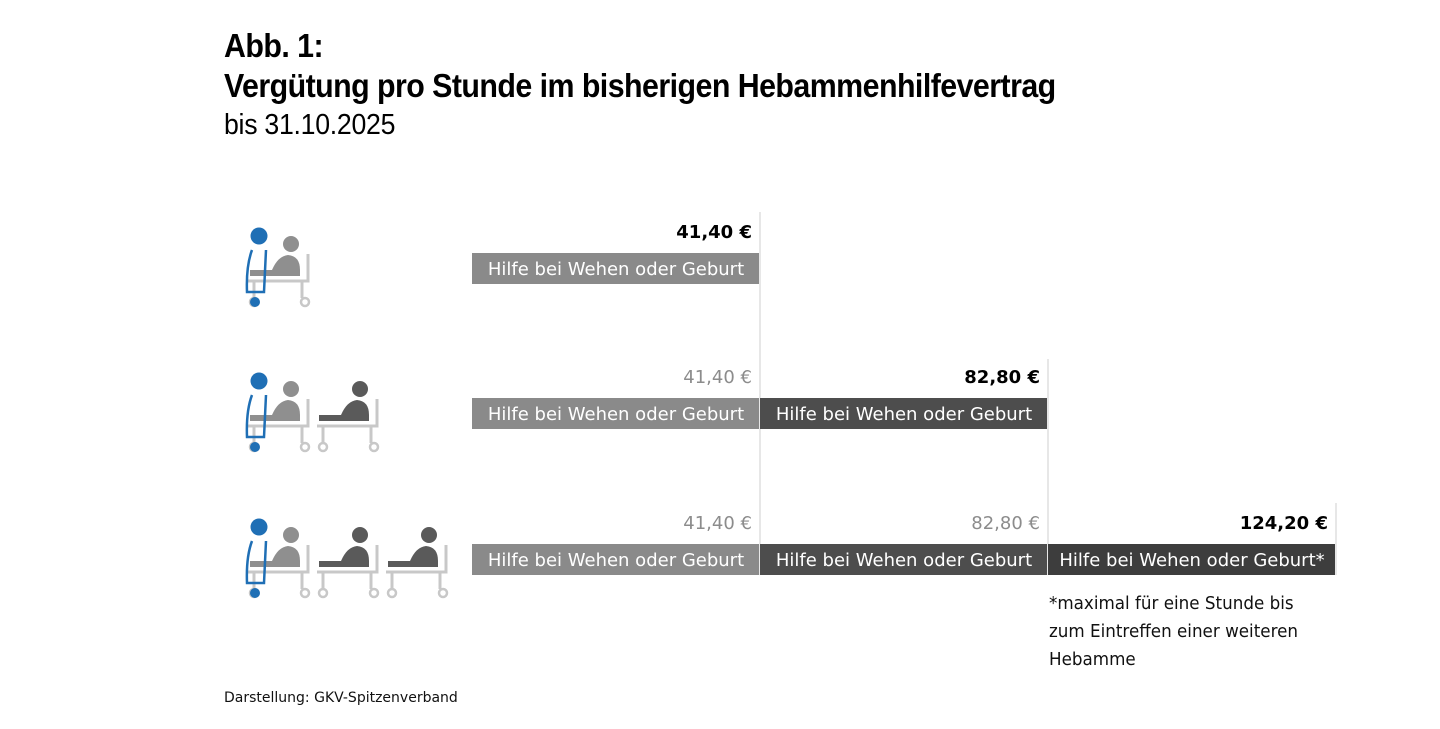 The width and height of the screenshot is (1440, 729). Describe the element at coordinates (310, 125) in the screenshot. I see `chart-subtitle: bis 31.10.2025` at that location.